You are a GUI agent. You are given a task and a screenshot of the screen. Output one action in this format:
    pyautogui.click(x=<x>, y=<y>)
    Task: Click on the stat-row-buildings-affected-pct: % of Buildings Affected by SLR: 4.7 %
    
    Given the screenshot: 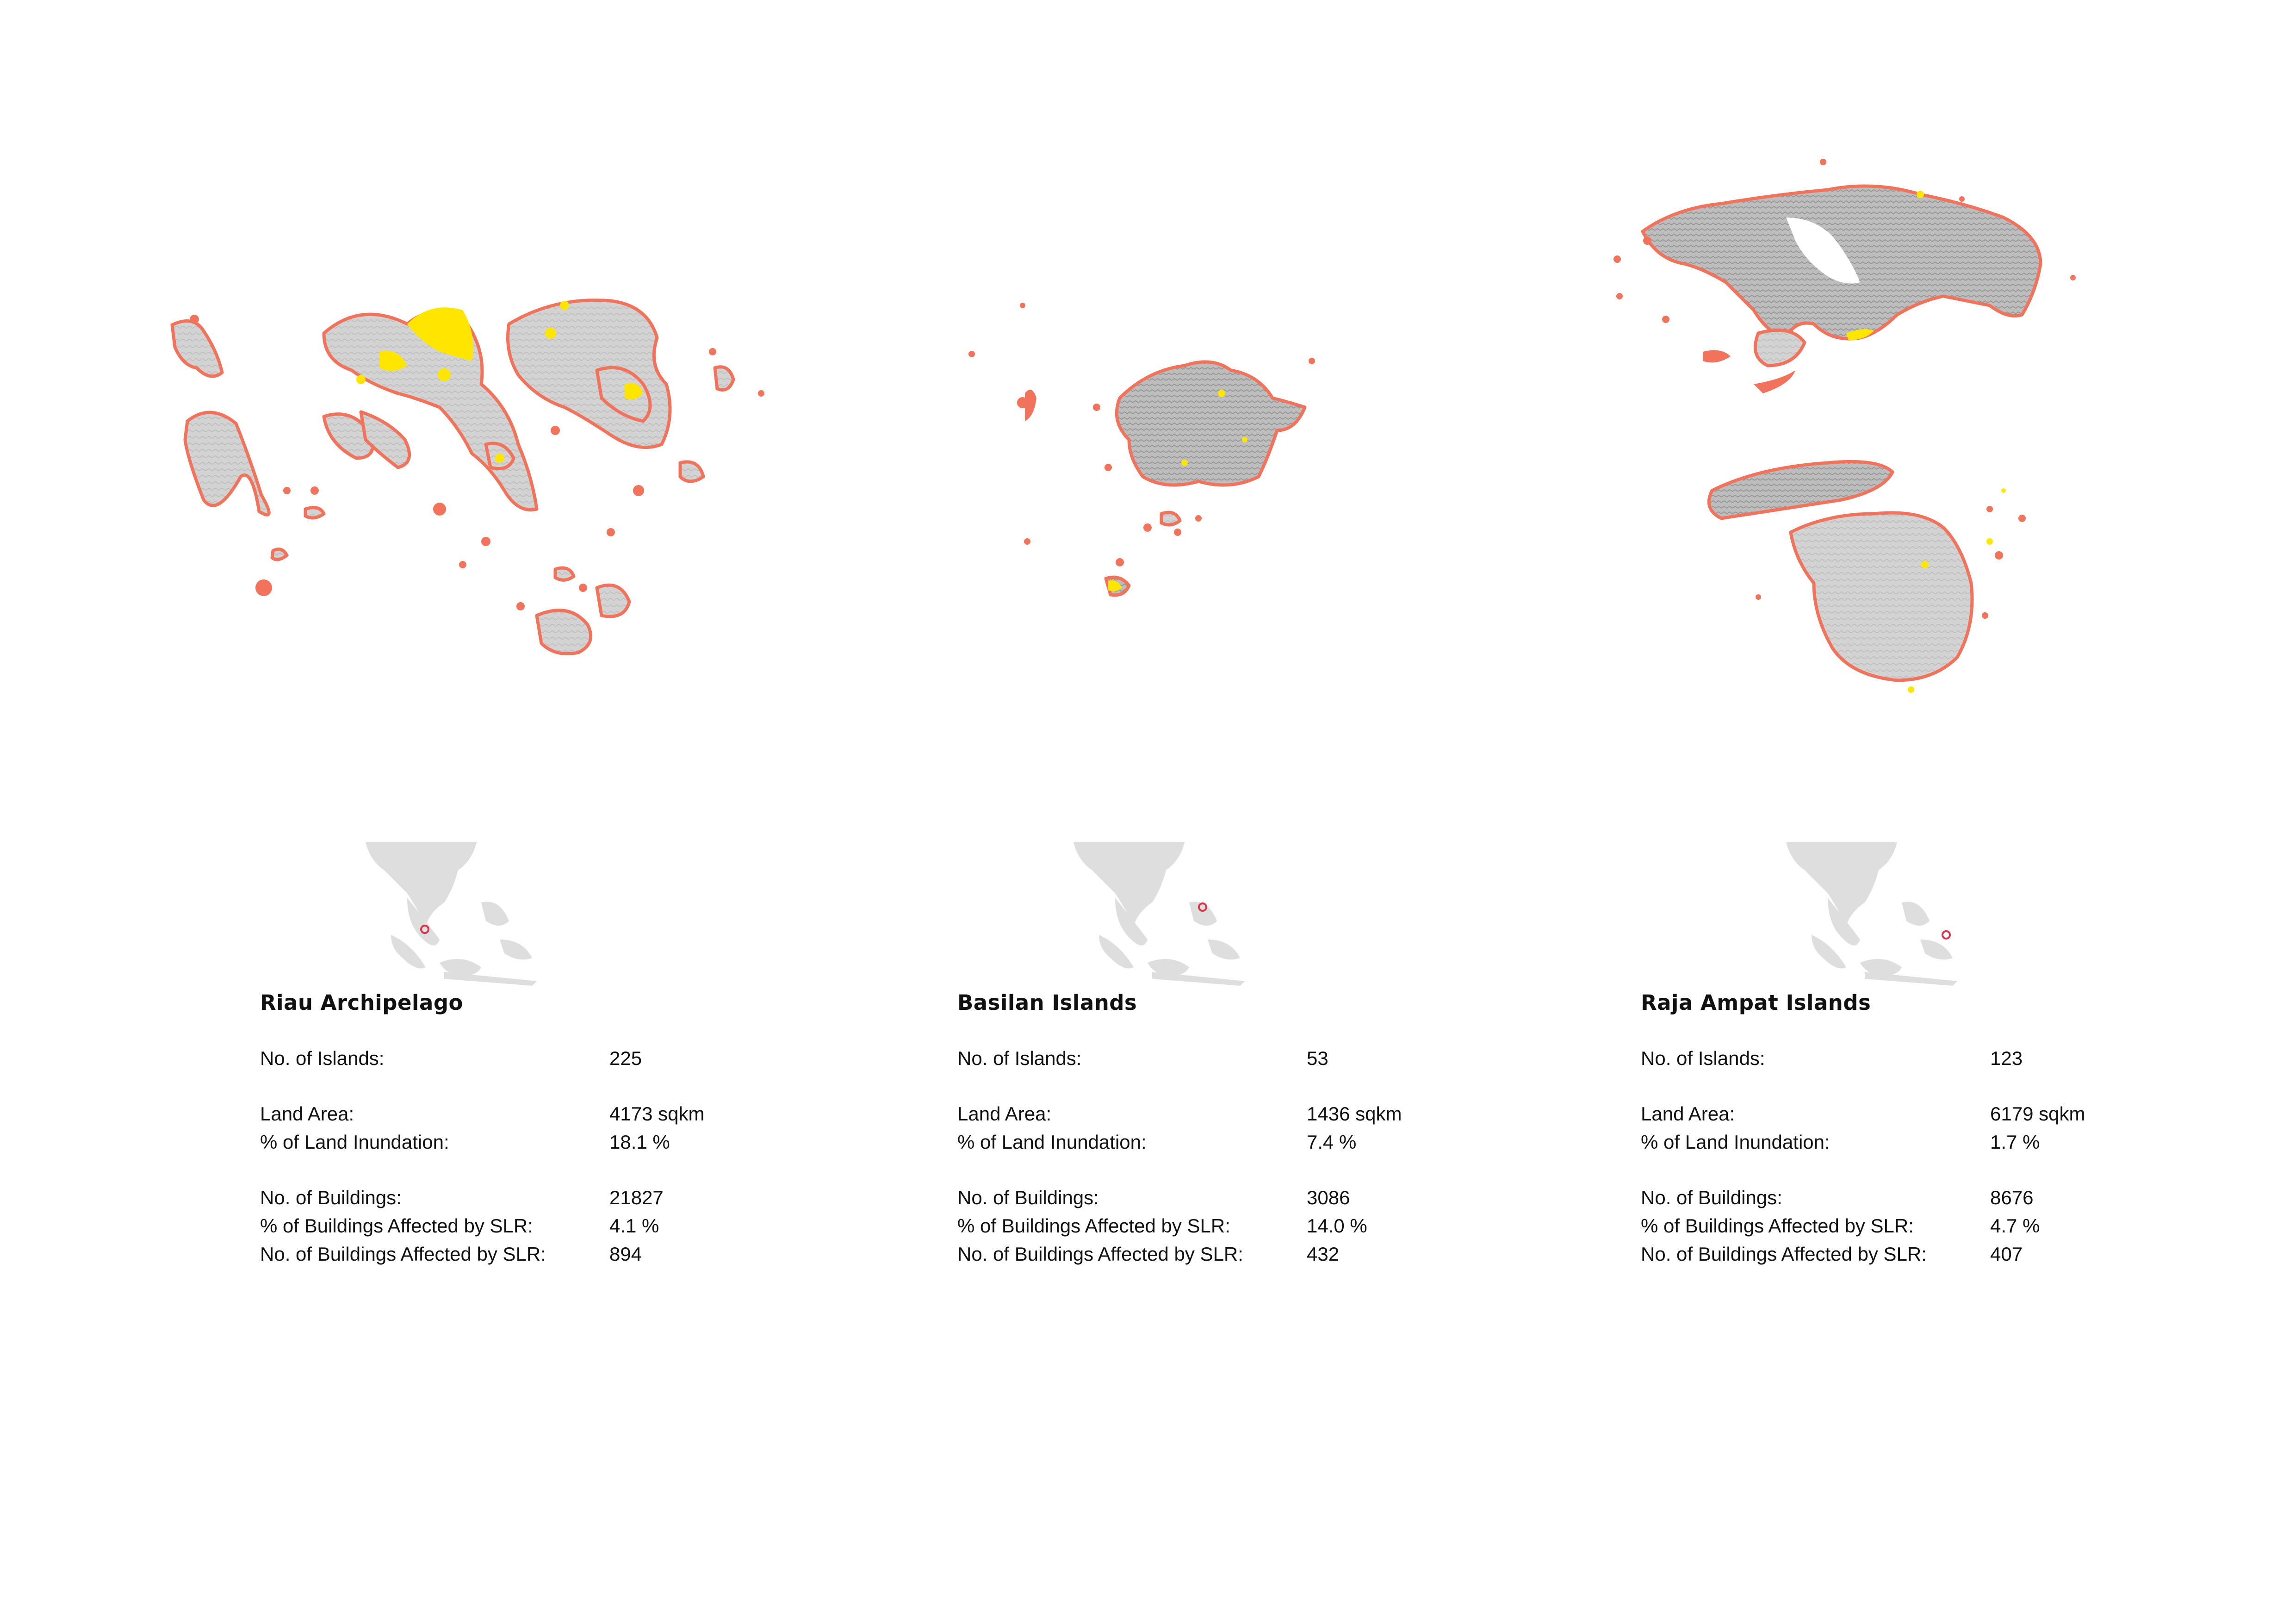 What is the action you would take?
    pyautogui.click(x=1841, y=1226)
    